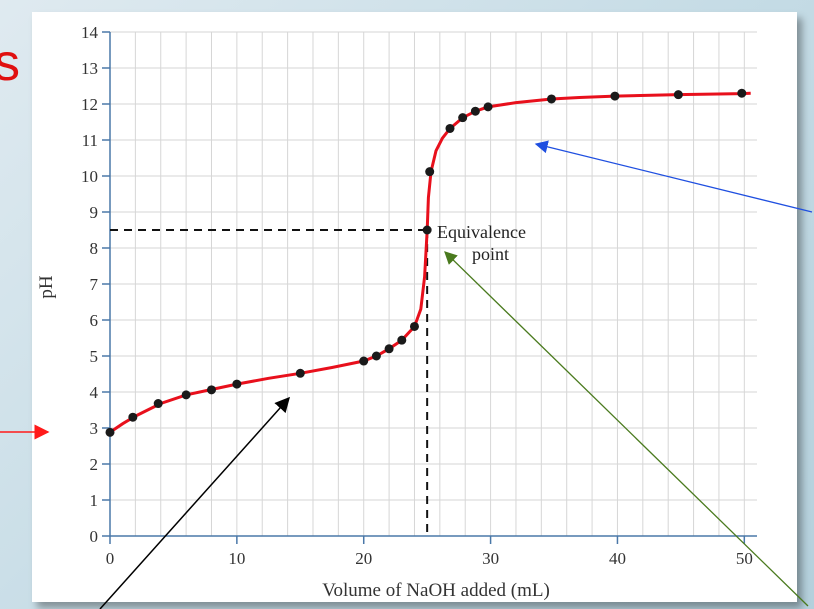 Image resolution: width=814 pixels, height=609 pixels. I want to click on x-tick-label: 10, so click(236, 558).